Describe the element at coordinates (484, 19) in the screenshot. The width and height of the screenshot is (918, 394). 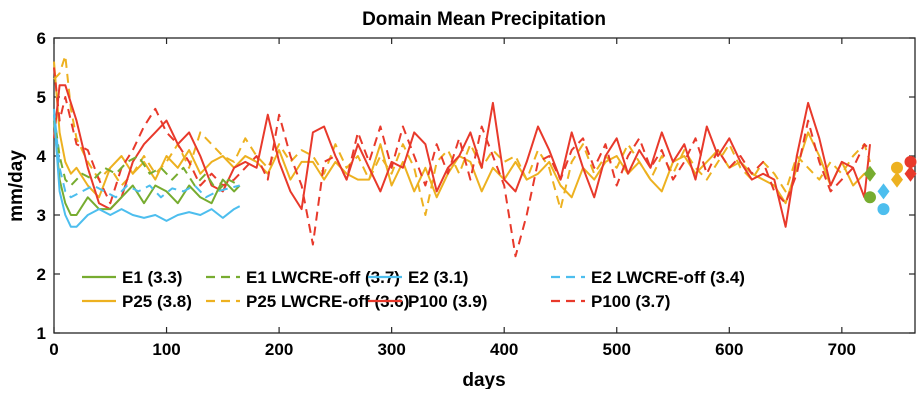
I see `chart-title: Domain Mean Precipitation` at that location.